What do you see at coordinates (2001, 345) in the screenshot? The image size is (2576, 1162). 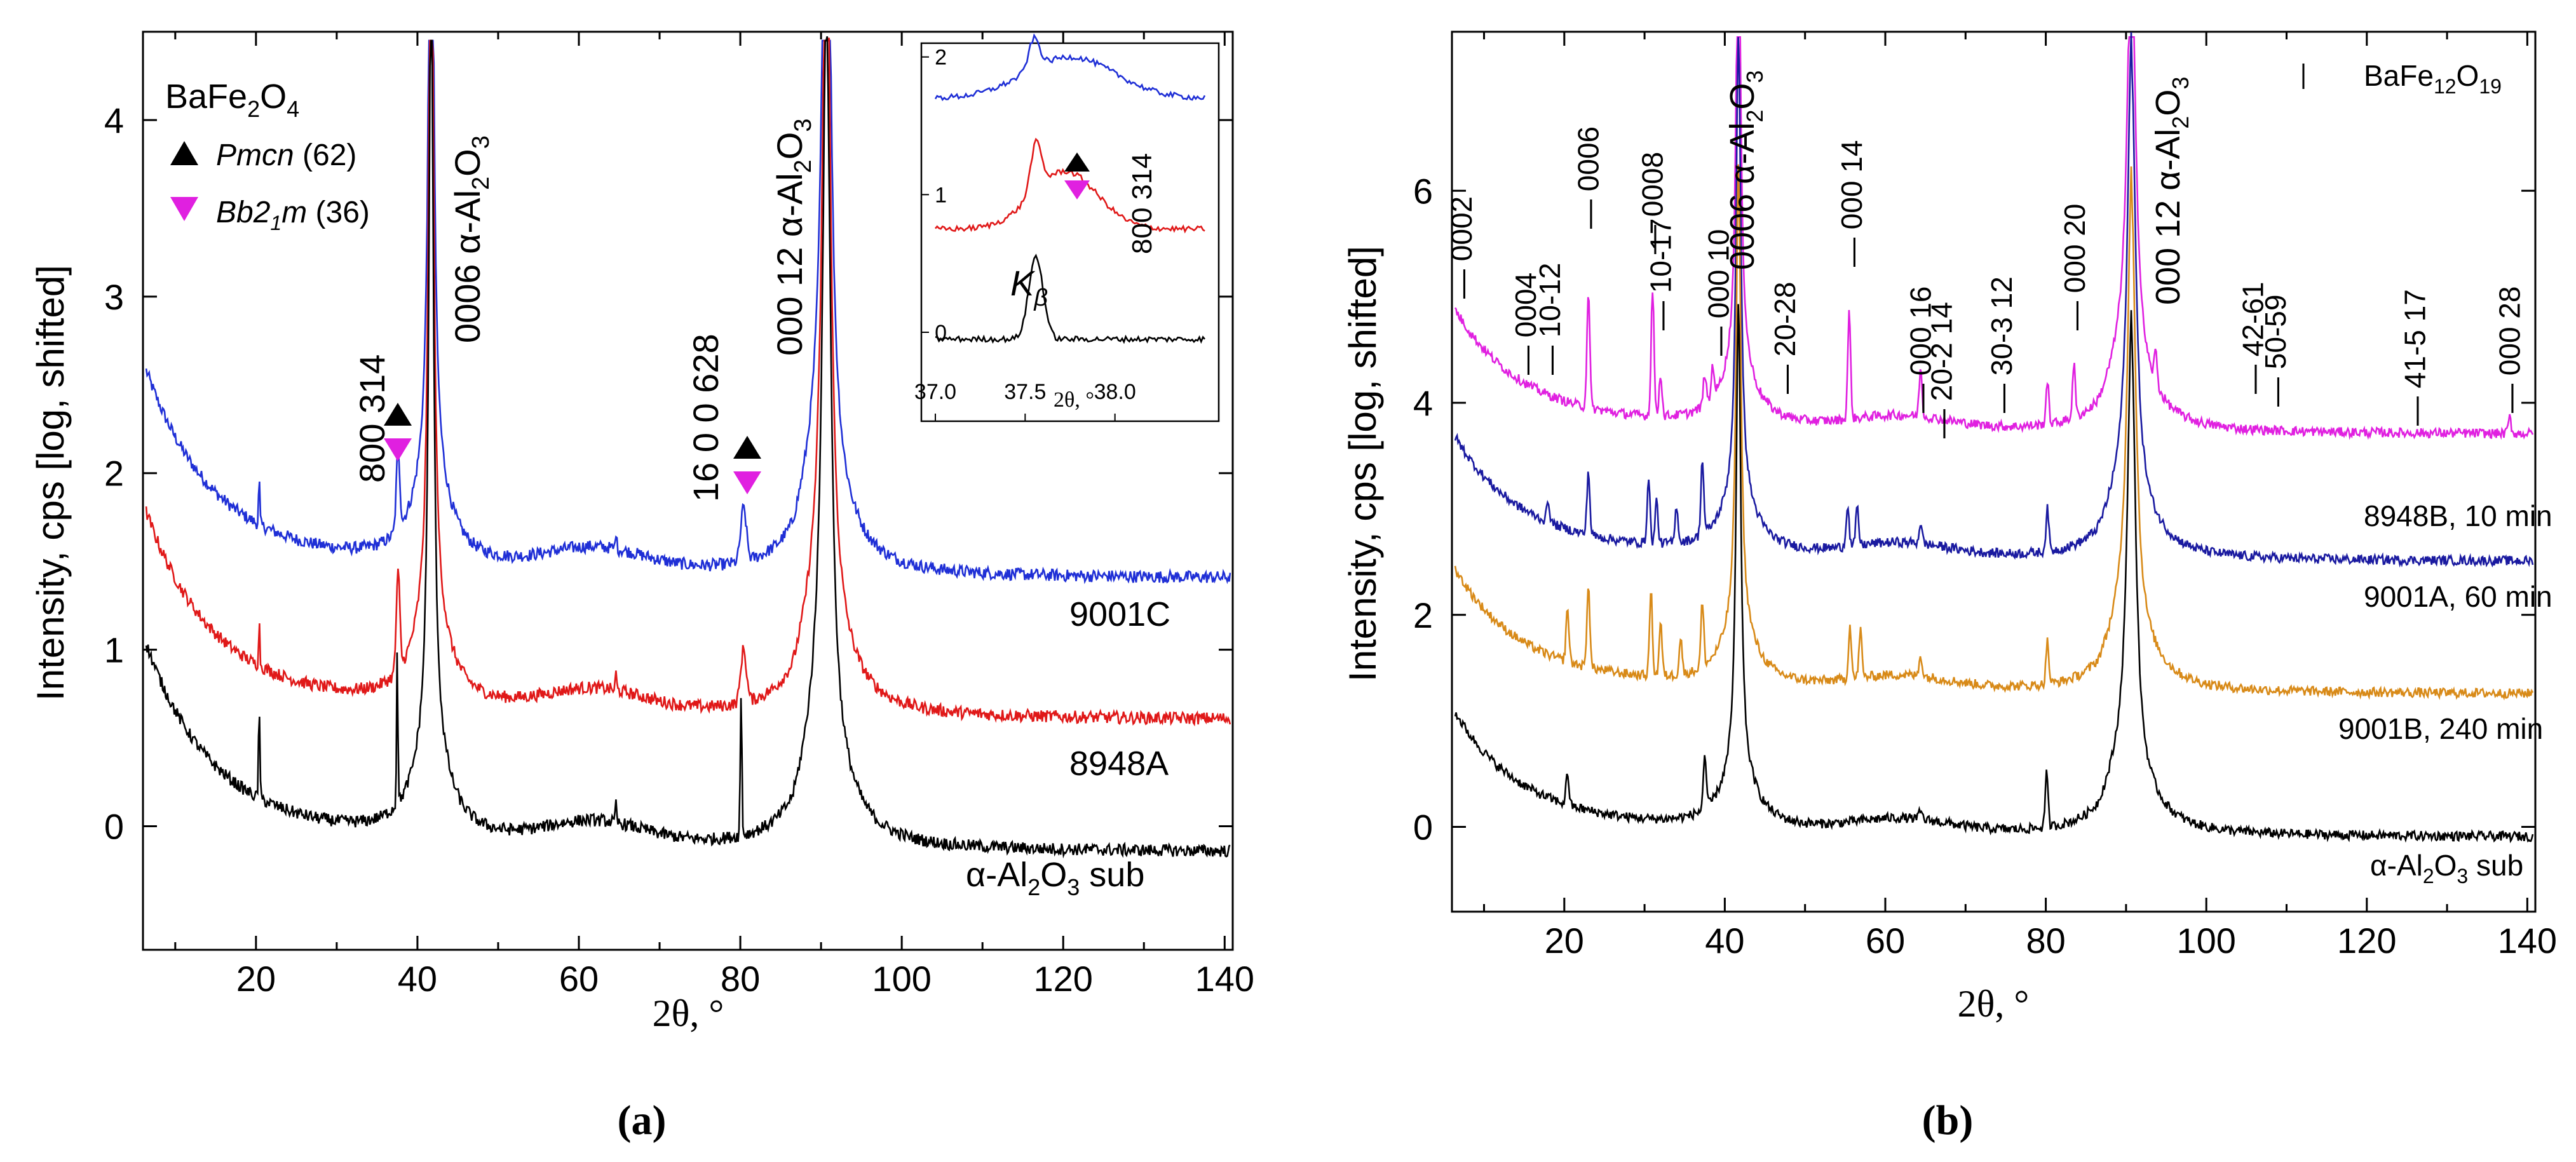 I see `reflection-label: — 30-3 12` at bounding box center [2001, 345].